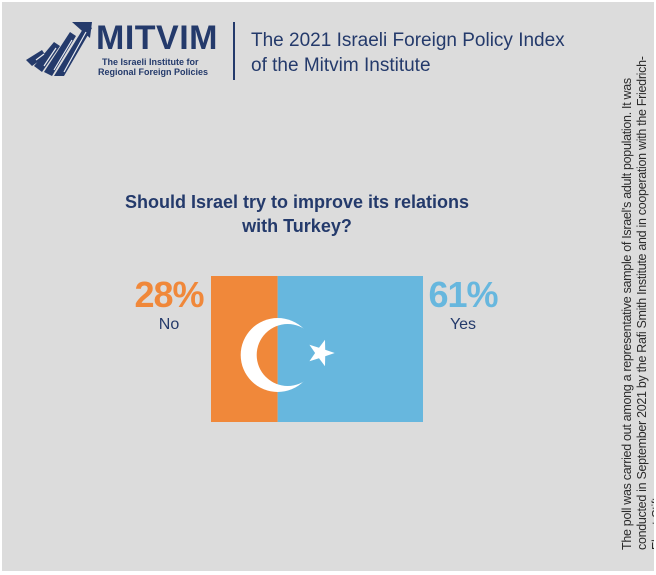 The width and height of the screenshot is (656, 575). Describe the element at coordinates (277, 355) in the screenshot. I see `crescent-icon` at that location.